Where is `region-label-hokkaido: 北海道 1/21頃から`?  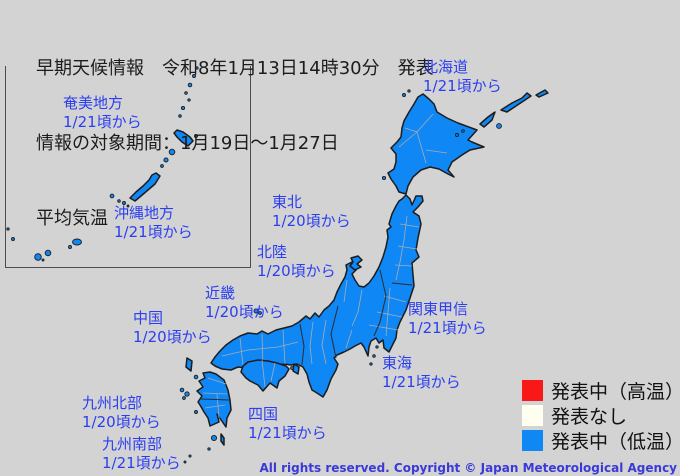 region-label-hokkaido: 北海道 1/21頃から is located at coordinates (462, 77).